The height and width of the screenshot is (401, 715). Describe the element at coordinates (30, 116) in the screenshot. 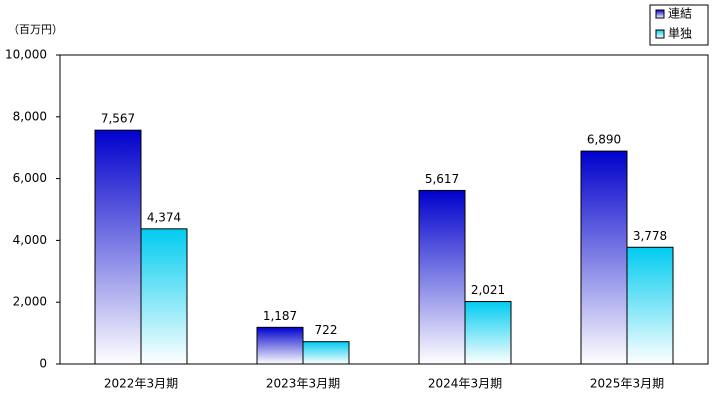

I see `y-tick-label: 8,000` at that location.